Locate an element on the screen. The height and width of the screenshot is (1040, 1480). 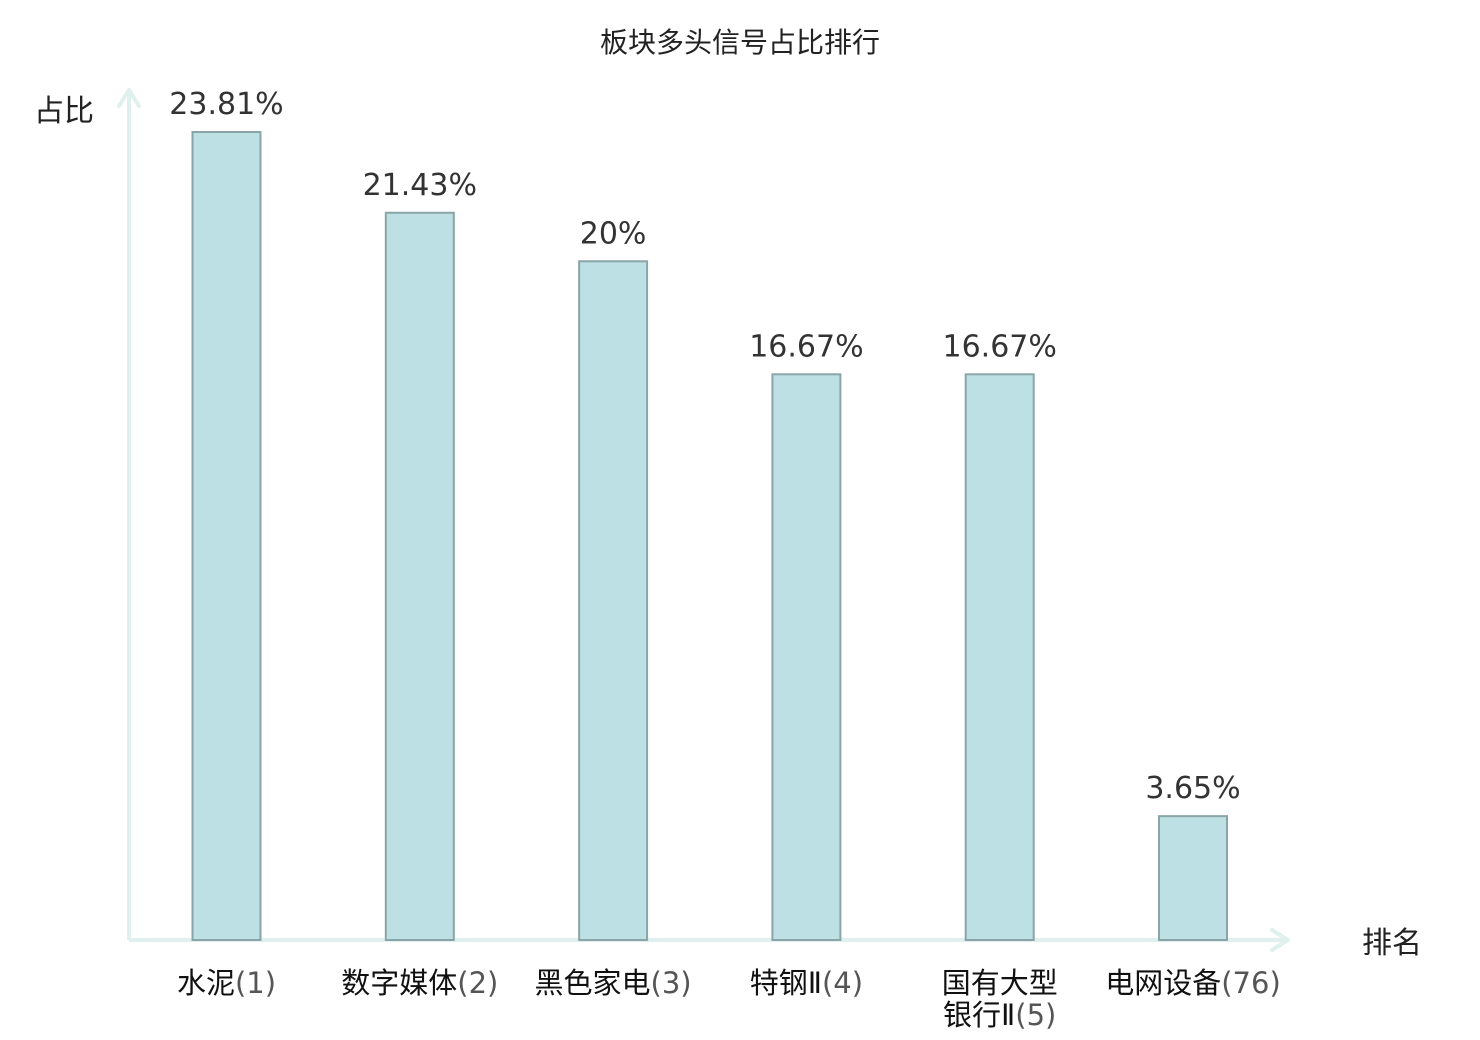
category-rank: (3) is located at coordinates (671, 983).